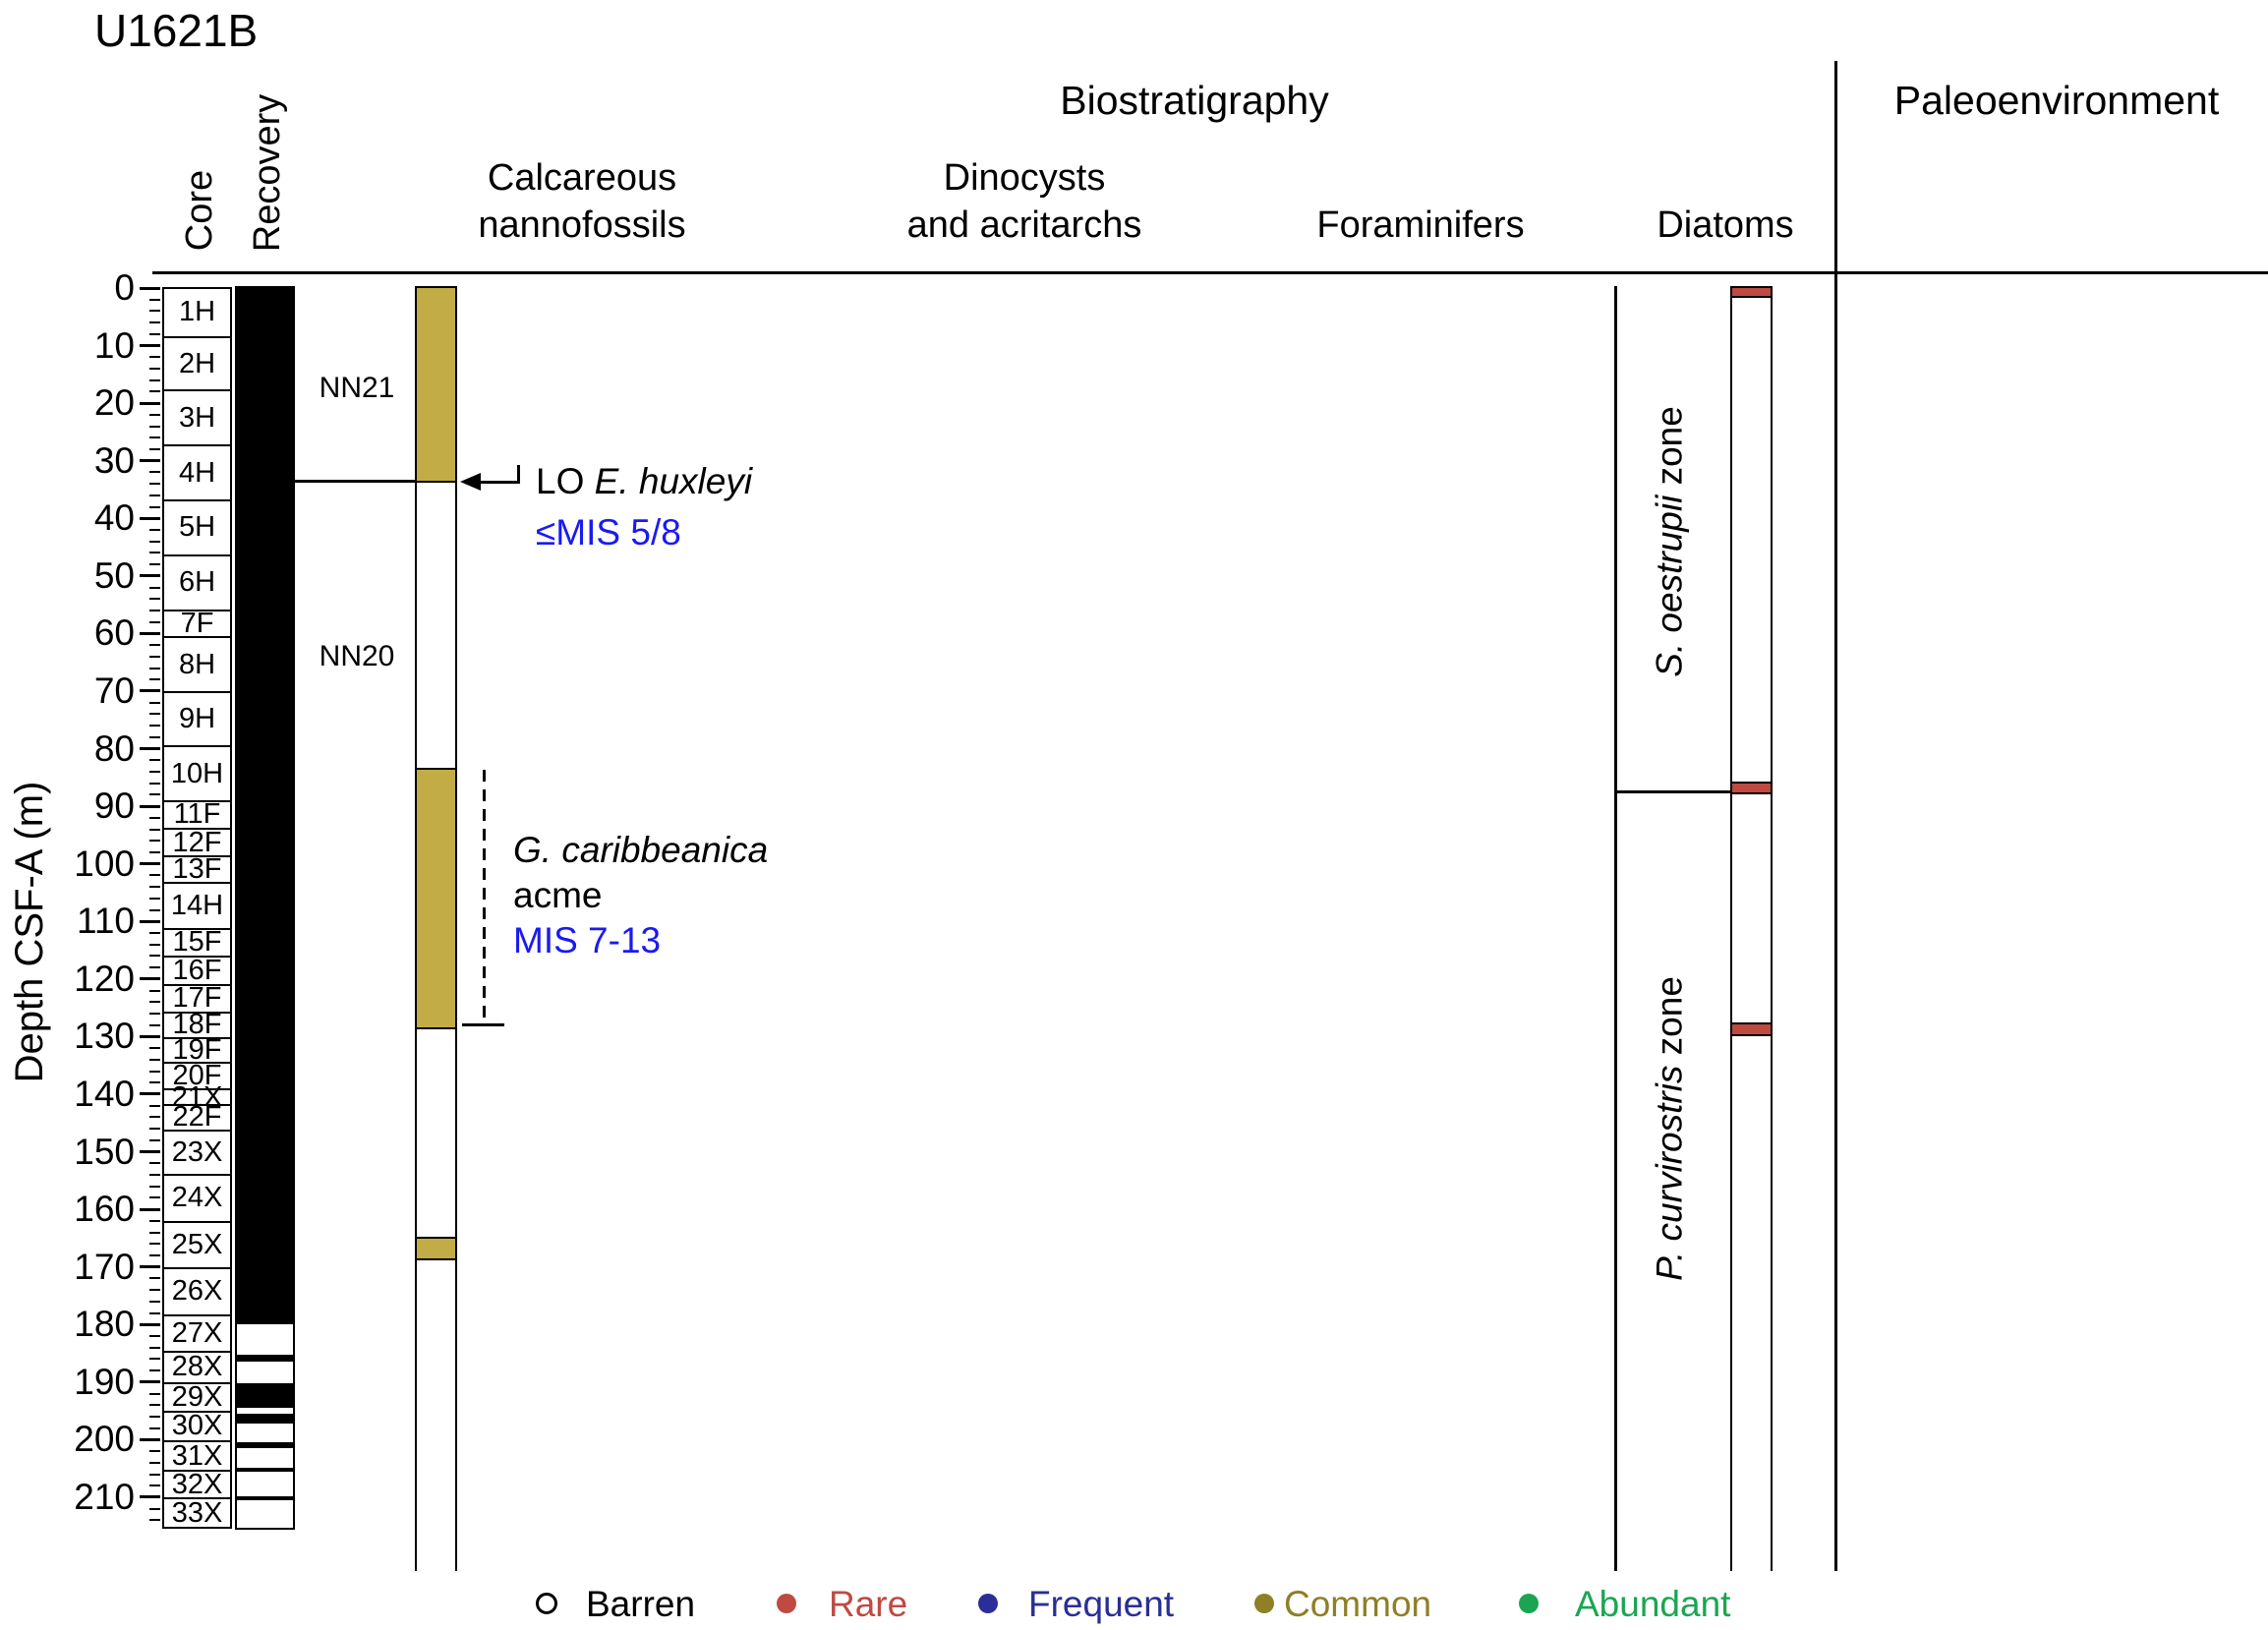 This screenshot has width=2268, height=1630. What do you see at coordinates (197, 363) in the screenshot?
I see `core-label: 2H` at bounding box center [197, 363].